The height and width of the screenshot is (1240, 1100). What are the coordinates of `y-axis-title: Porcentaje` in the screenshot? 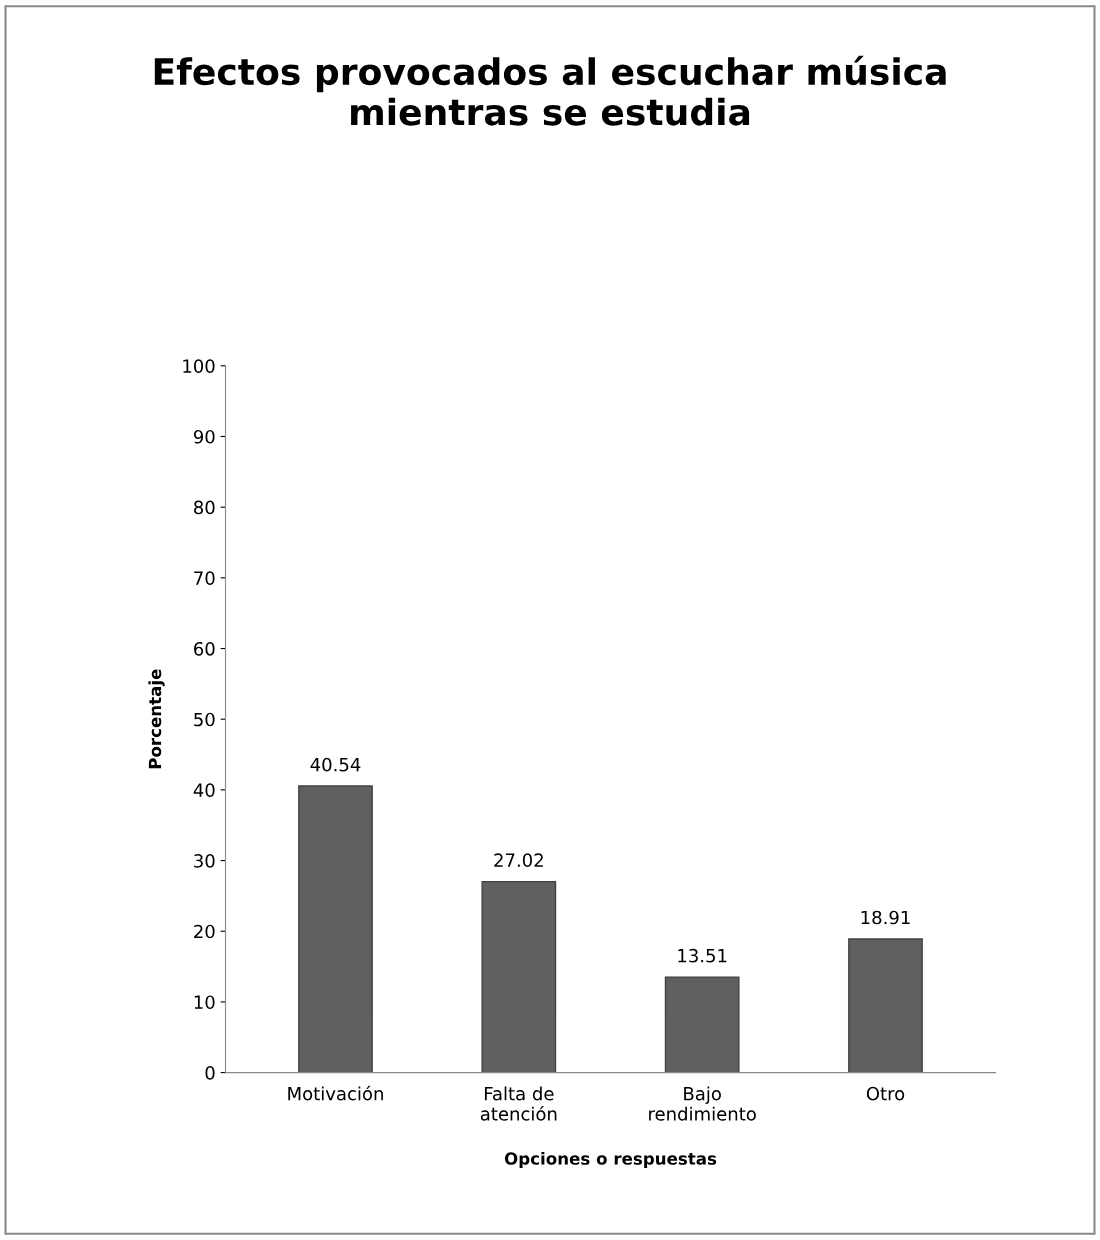 It's located at (156, 719).